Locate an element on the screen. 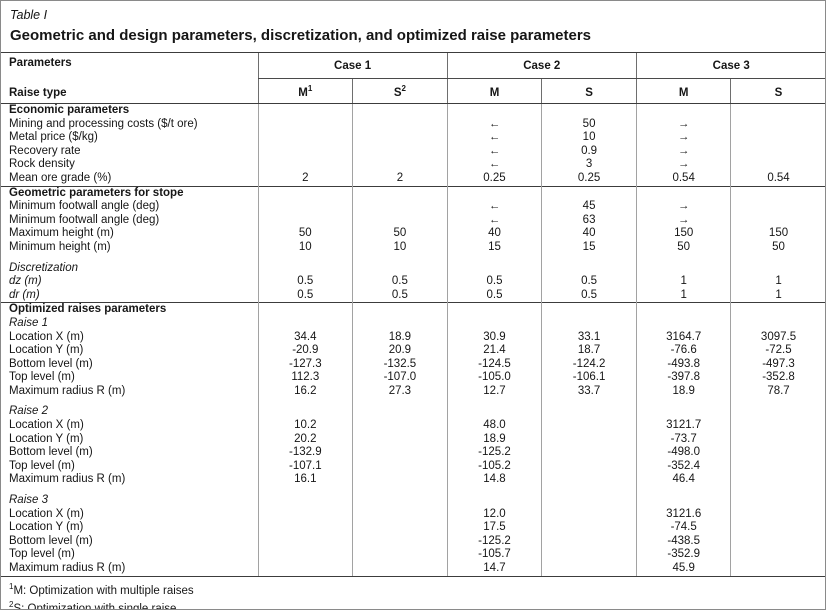  data-cell: 10 is located at coordinates (589, 138).